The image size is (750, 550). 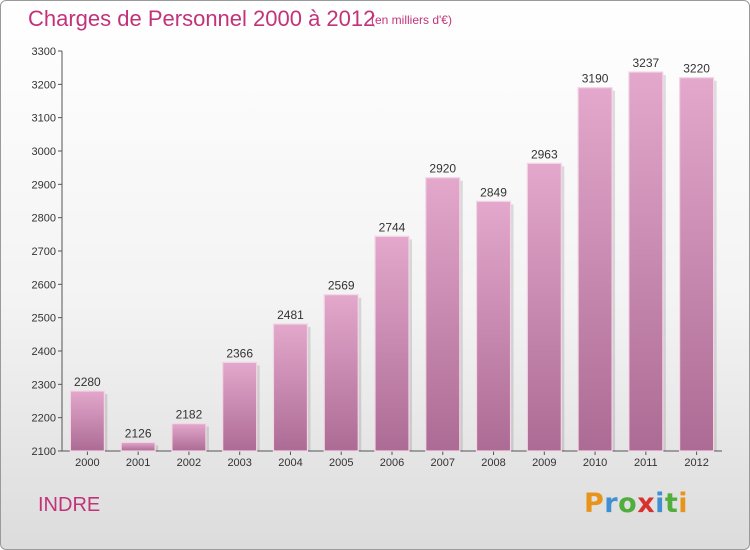 What do you see at coordinates (44, 285) in the screenshot?
I see `y-tick-label: 2600` at bounding box center [44, 285].